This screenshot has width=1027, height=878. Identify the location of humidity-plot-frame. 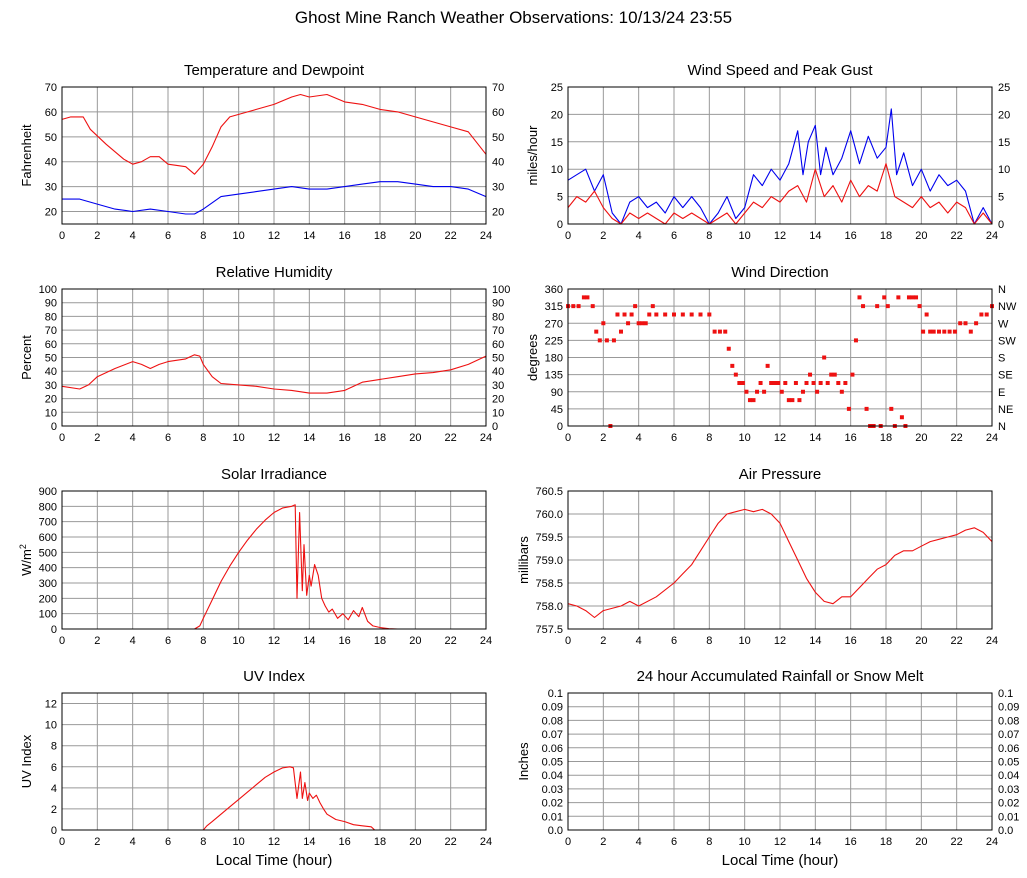
(274, 357).